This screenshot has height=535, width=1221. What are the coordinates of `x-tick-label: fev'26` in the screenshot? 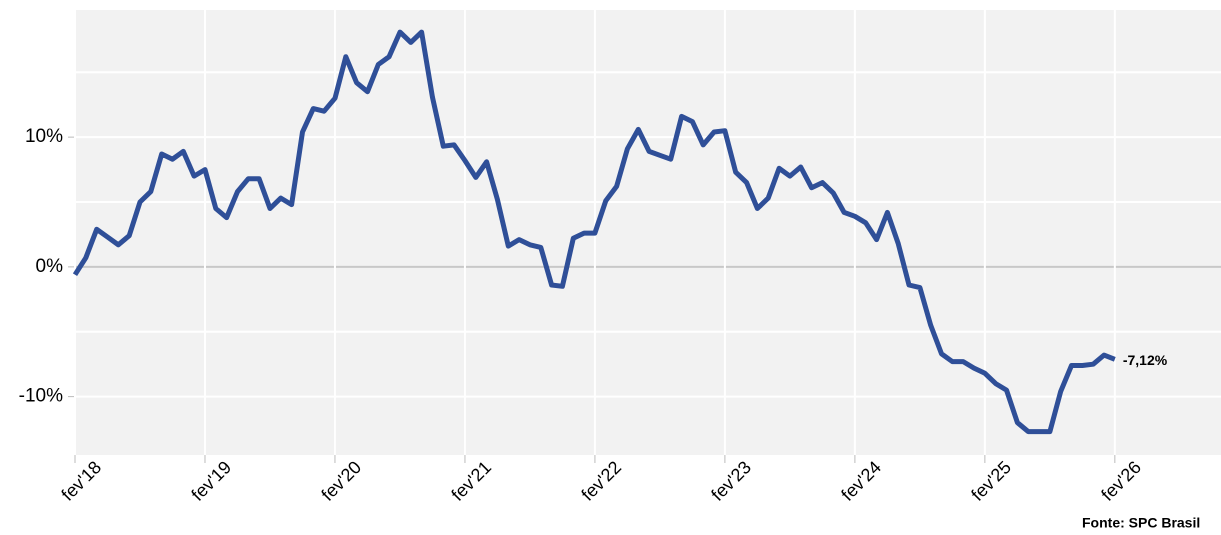 It's located at (1121, 481).